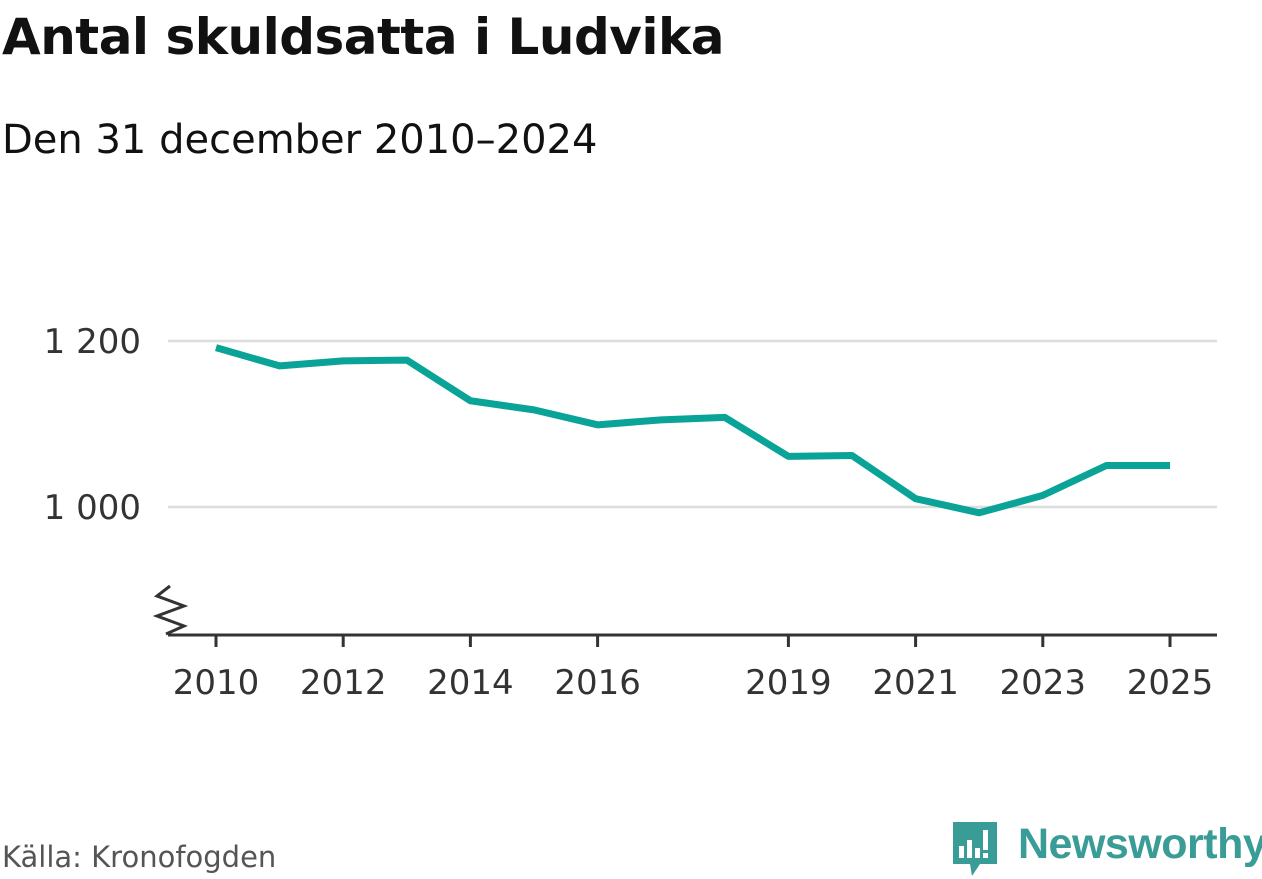 This screenshot has height=879, width=1262. What do you see at coordinates (597, 683) in the screenshot?
I see `x-tick-label: 2016` at bounding box center [597, 683].